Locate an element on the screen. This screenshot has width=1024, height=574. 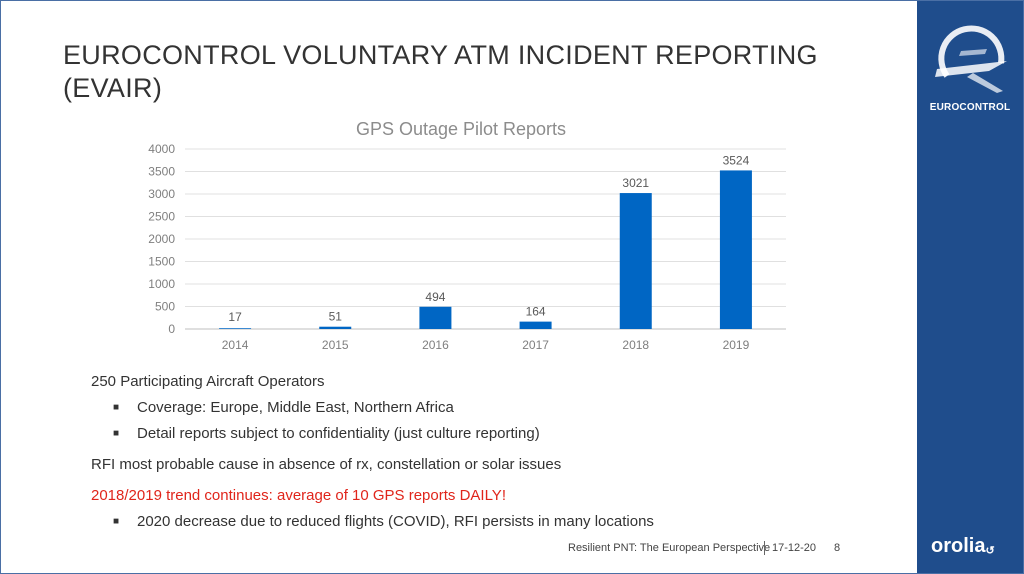
y-tick-label: 3000 is located at coordinates (161, 194).